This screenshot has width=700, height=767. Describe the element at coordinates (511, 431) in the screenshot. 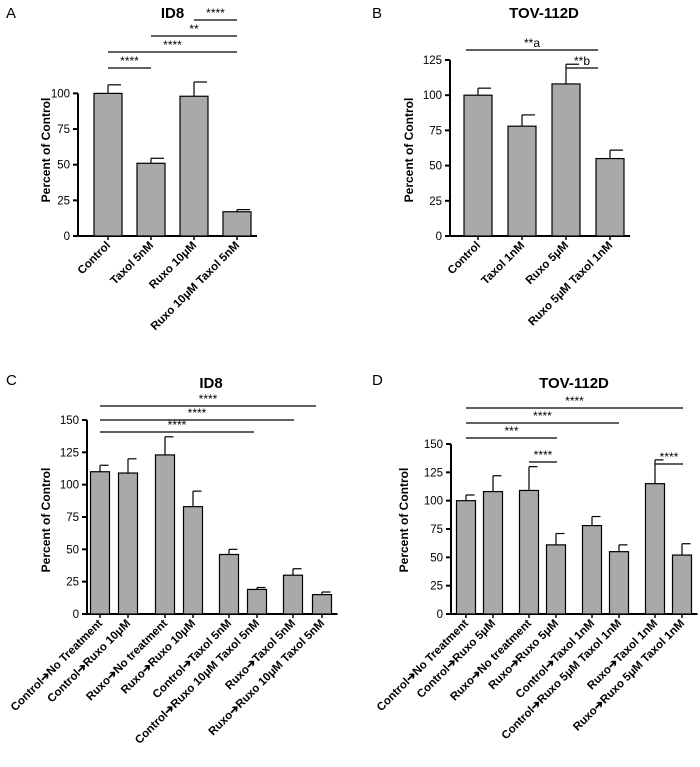

I see `significance-label: ***` at that location.